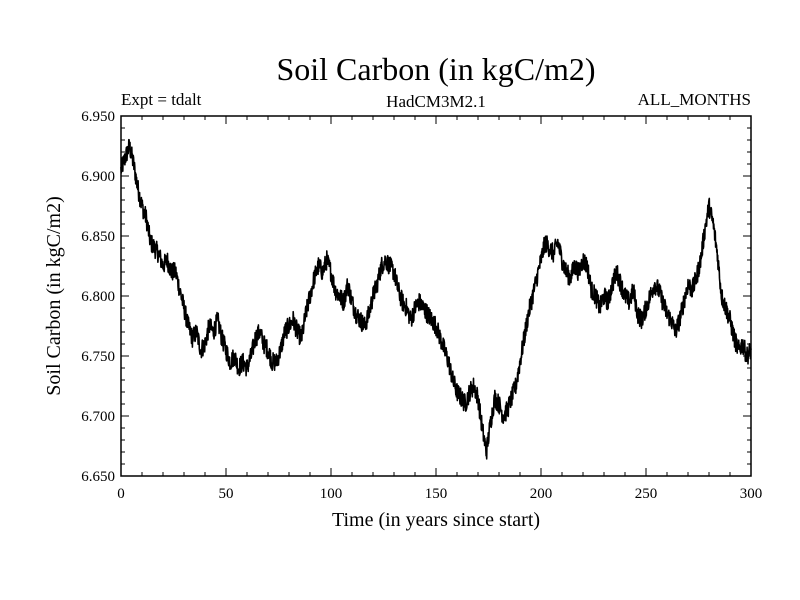  I want to click on x-tick-label: 50, so click(226, 494).